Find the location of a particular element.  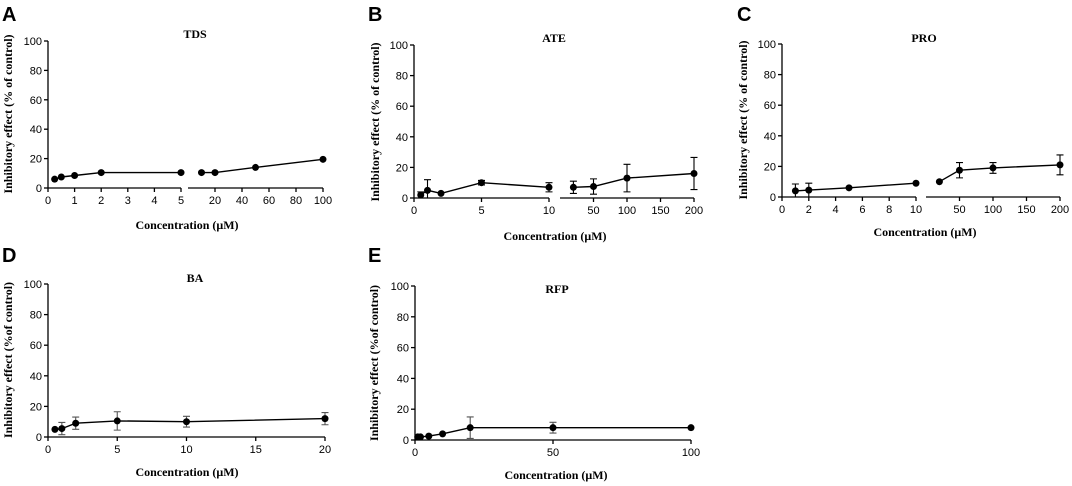

y-tick-label-b: 40 is located at coordinates (402, 138).